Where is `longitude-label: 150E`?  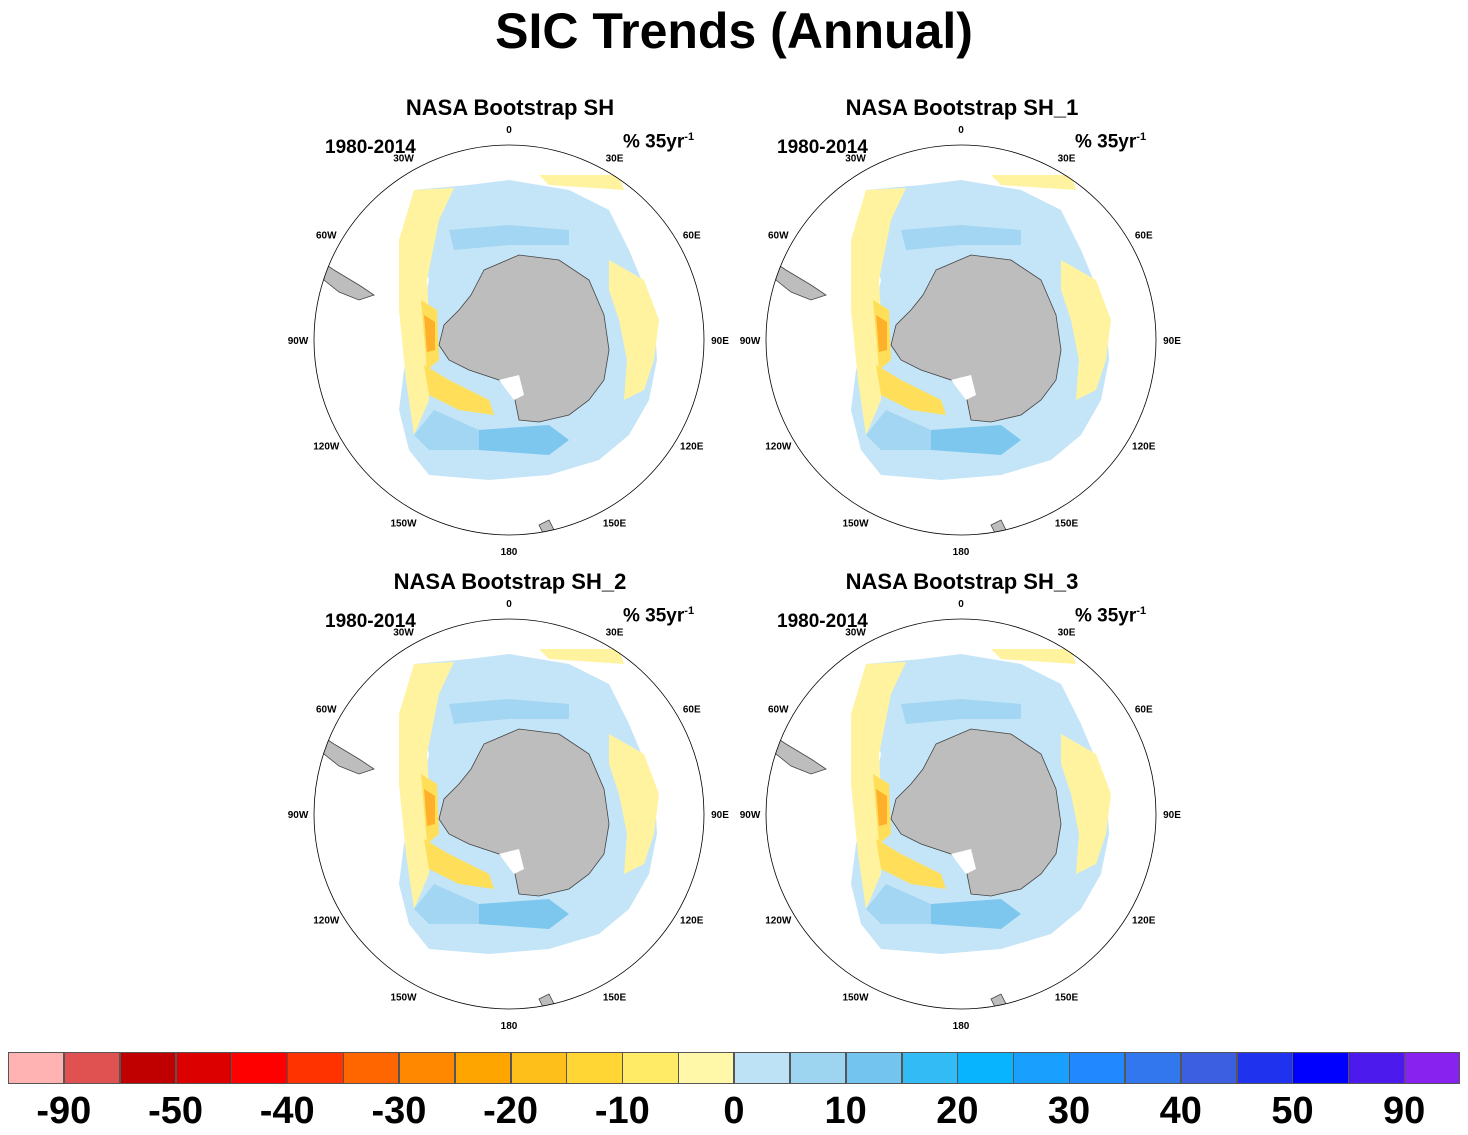 longitude-label: 150E is located at coordinates (615, 524).